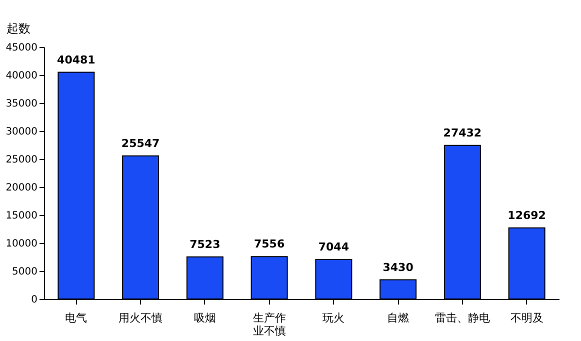 This screenshot has width=581, height=341. What do you see at coordinates (398, 267) in the screenshot?
I see `data-label: 3430` at bounding box center [398, 267].